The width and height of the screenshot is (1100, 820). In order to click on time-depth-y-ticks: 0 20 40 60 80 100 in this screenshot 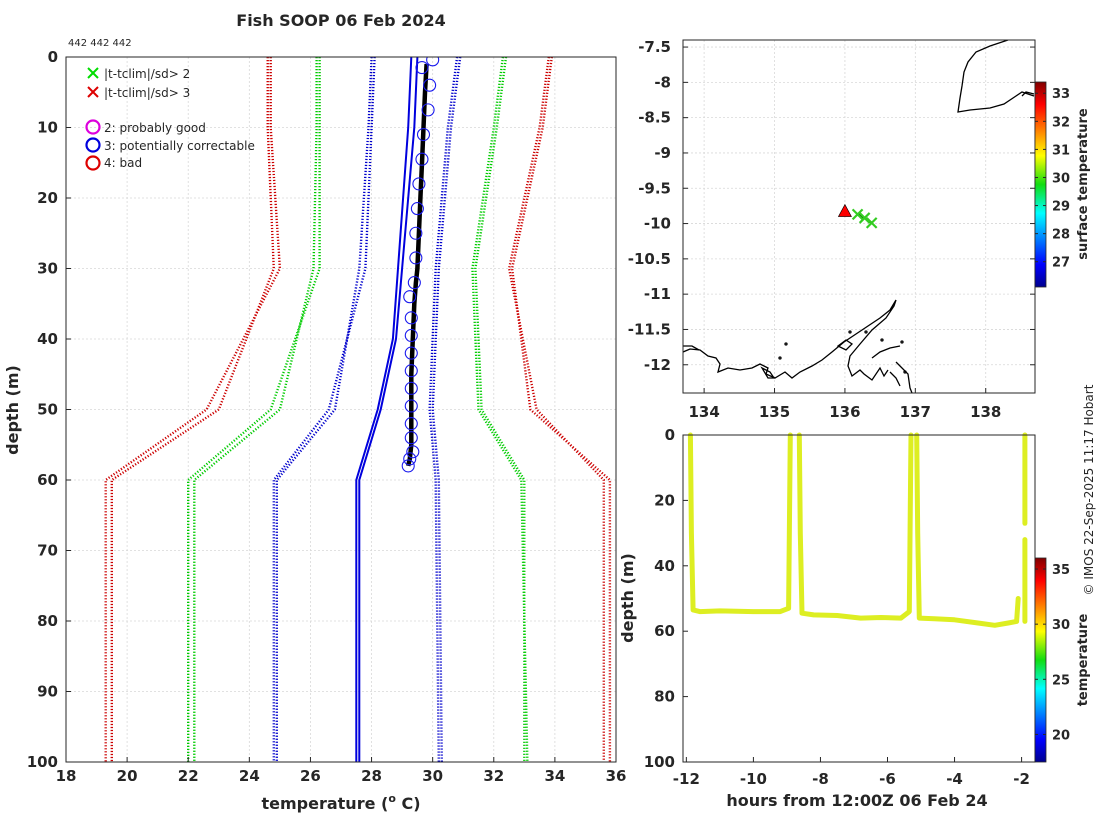, I will do `click(666, 598)`.